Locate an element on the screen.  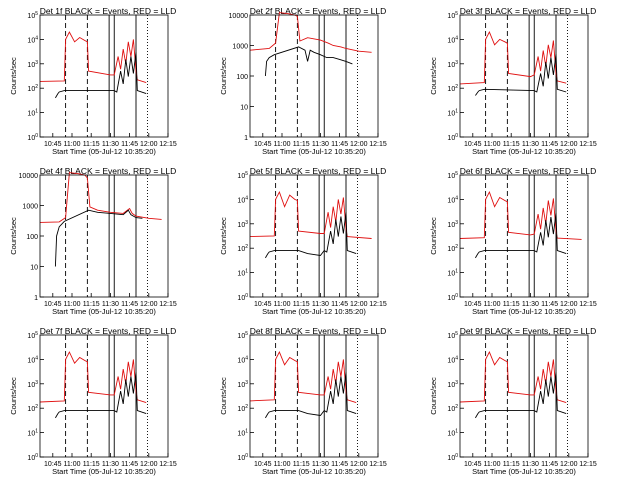
panel-title: Det 8f BLACK = Events, RED = LLD is located at coordinates (318, 331).